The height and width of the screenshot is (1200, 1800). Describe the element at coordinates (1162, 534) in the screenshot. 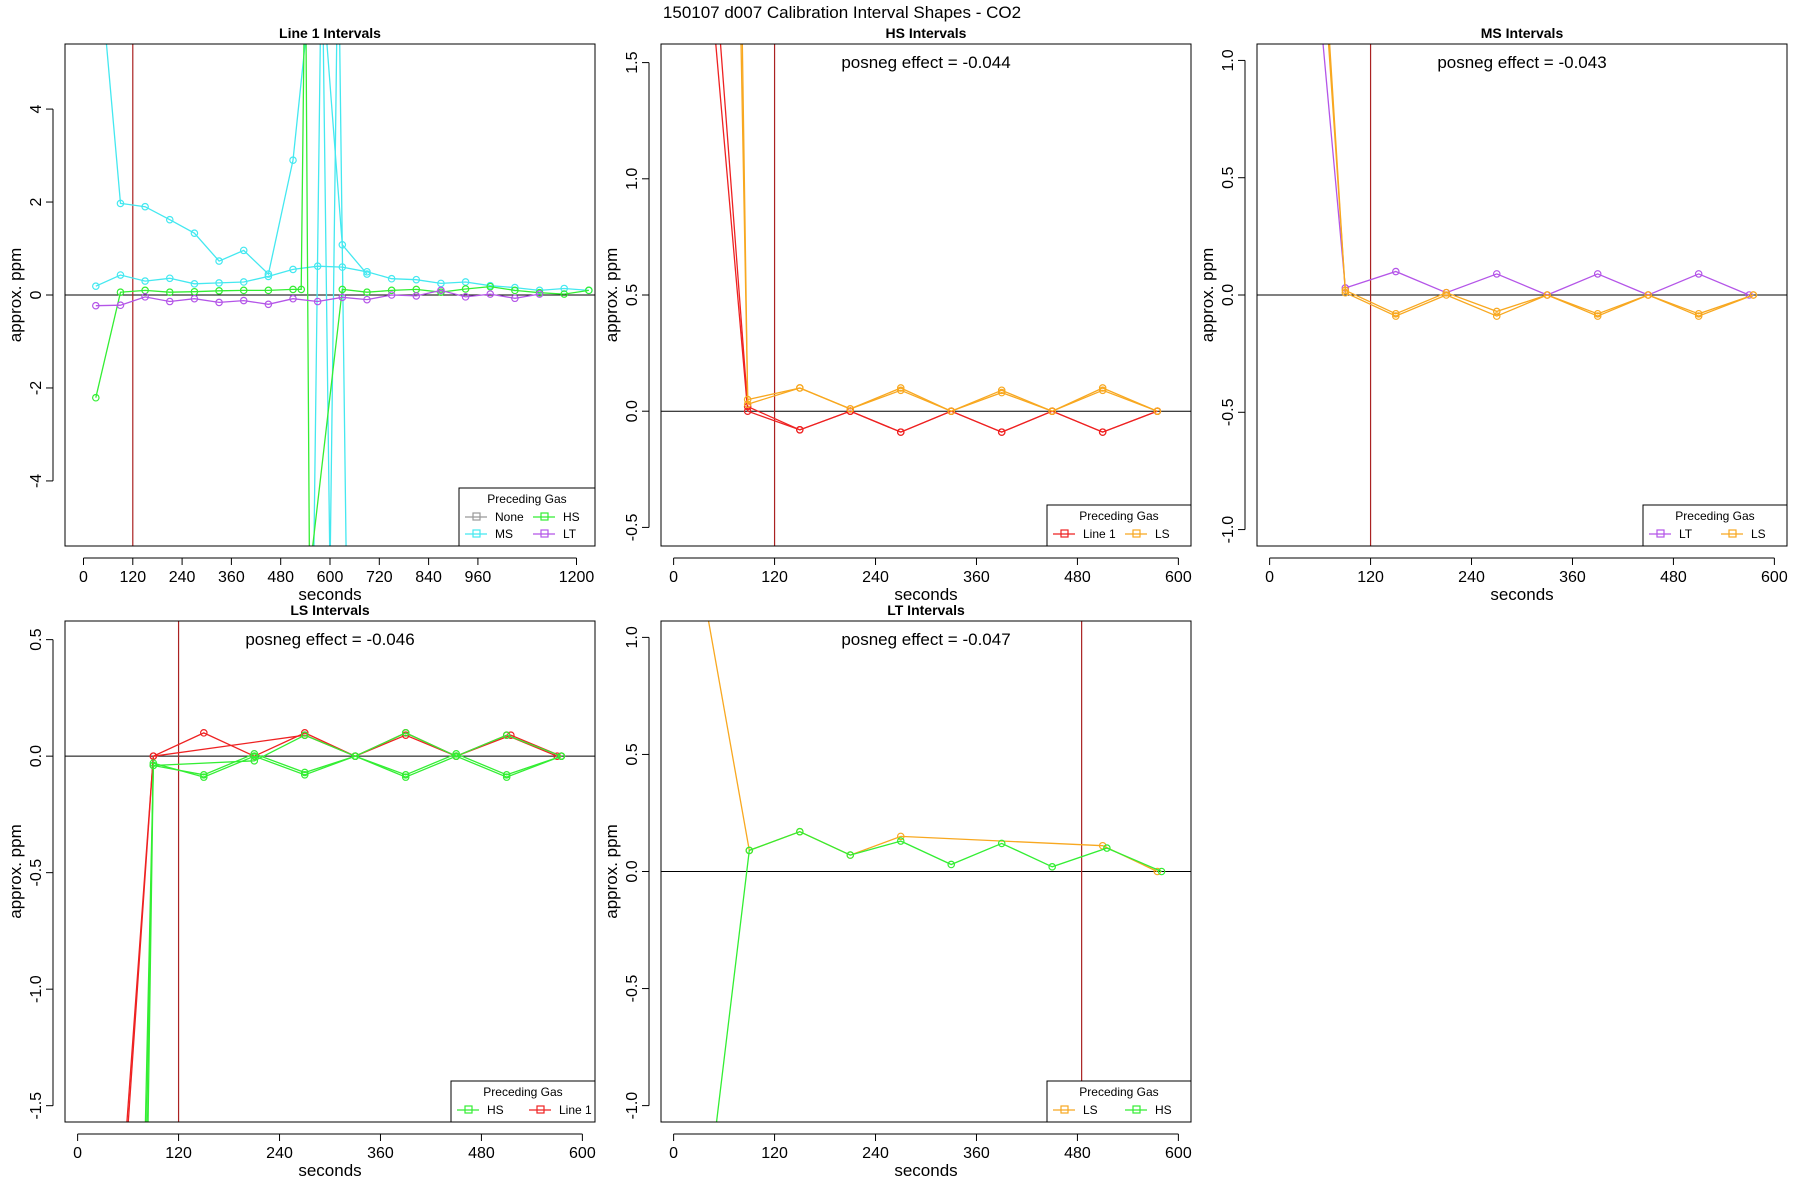

I see `legend-label: LS` at that location.